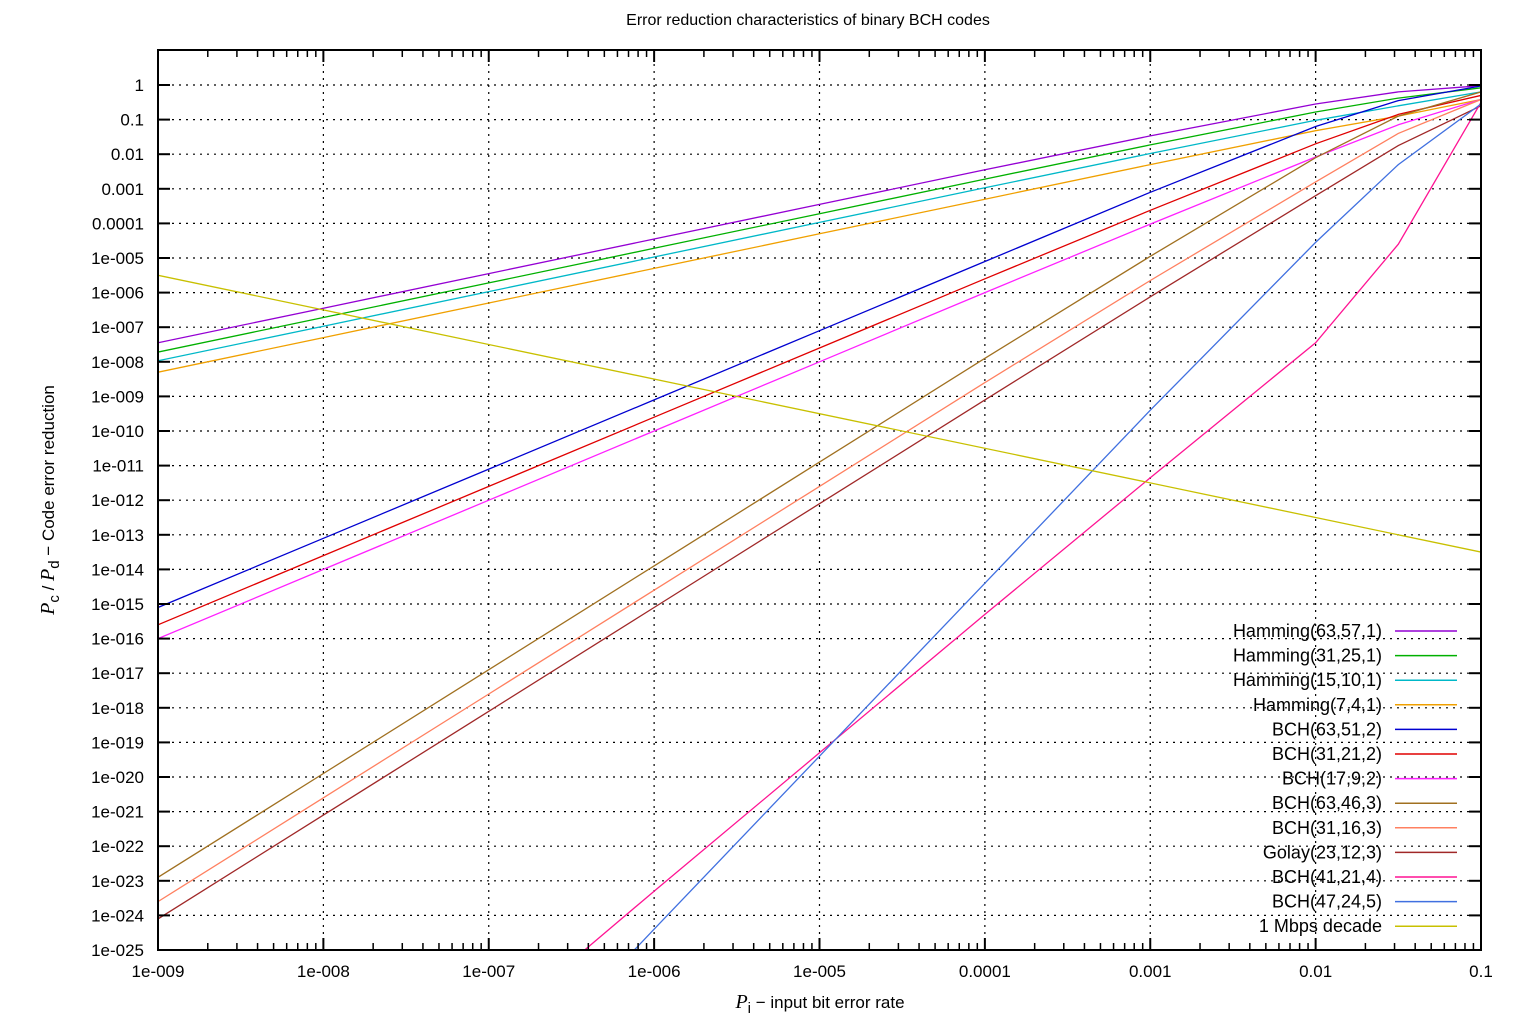 This screenshot has height=1024, width=1536. Describe the element at coordinates (1315, 971) in the screenshot. I see `x-tick-label: 0.01` at that location.